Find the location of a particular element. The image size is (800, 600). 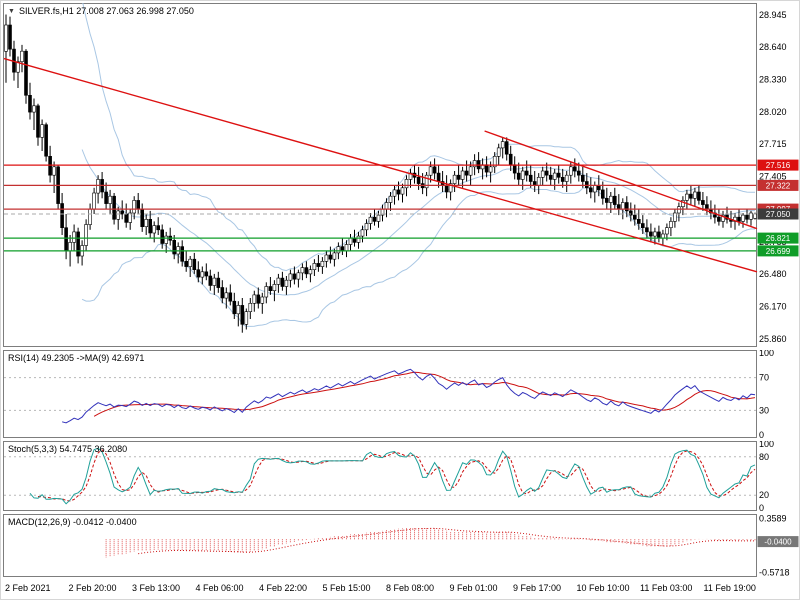

stochastic-canvas: 100 80 20 0 is located at coordinates (401, 476).